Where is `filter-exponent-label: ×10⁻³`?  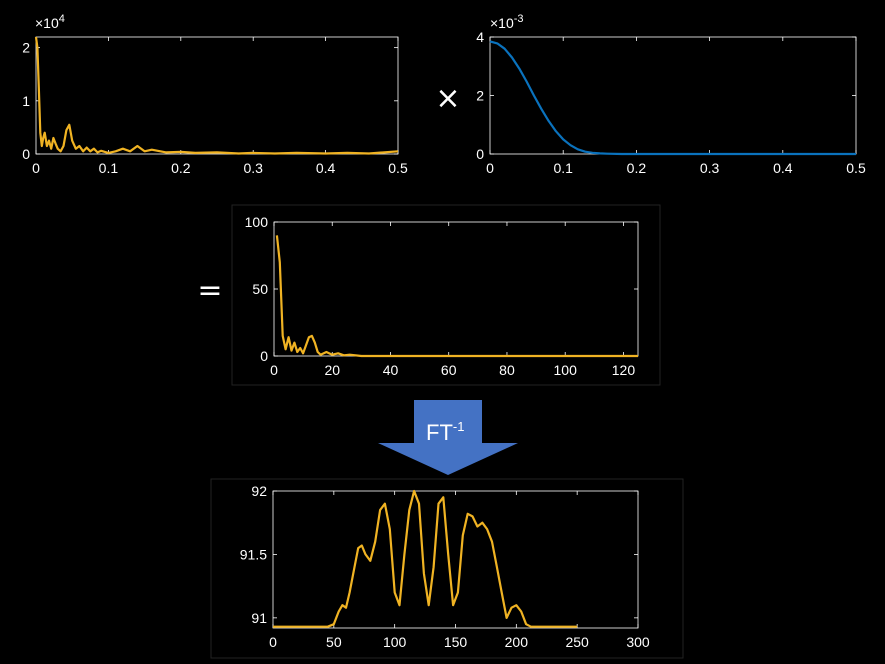 filter-exponent-label: ×10⁻³ is located at coordinates (507, 22).